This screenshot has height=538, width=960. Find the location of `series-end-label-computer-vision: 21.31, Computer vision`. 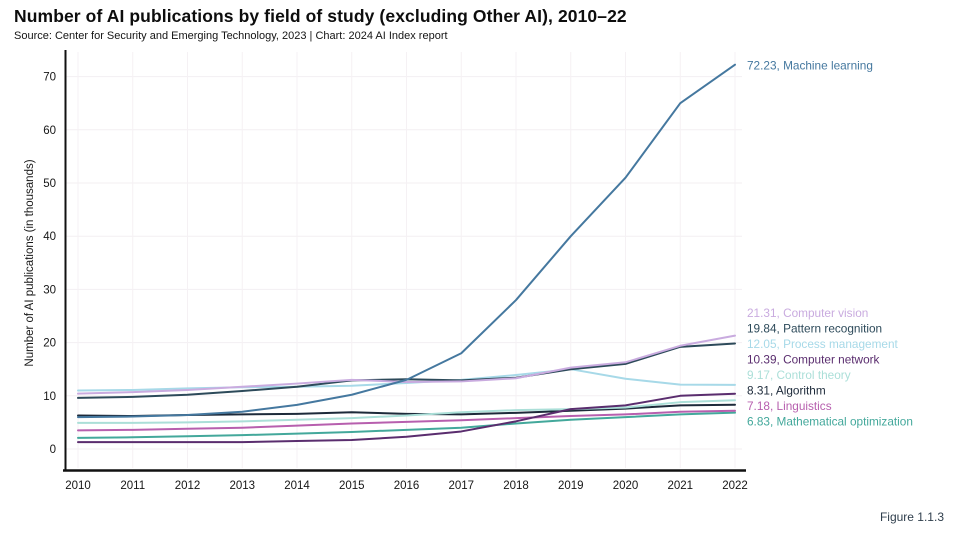

series-end-label-computer-vision: 21.31, Computer vision is located at coordinates (807, 313).